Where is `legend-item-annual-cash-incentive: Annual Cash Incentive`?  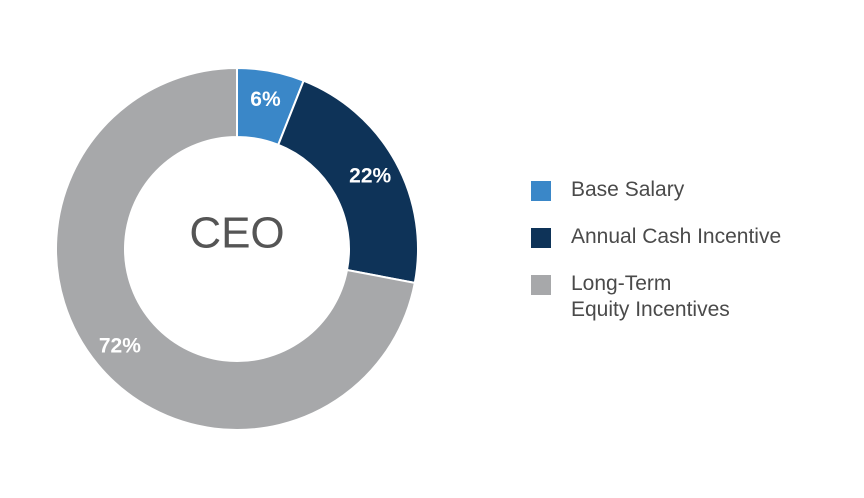 legend-item-annual-cash-incentive: Annual Cash Incentive is located at coordinates (691, 247).